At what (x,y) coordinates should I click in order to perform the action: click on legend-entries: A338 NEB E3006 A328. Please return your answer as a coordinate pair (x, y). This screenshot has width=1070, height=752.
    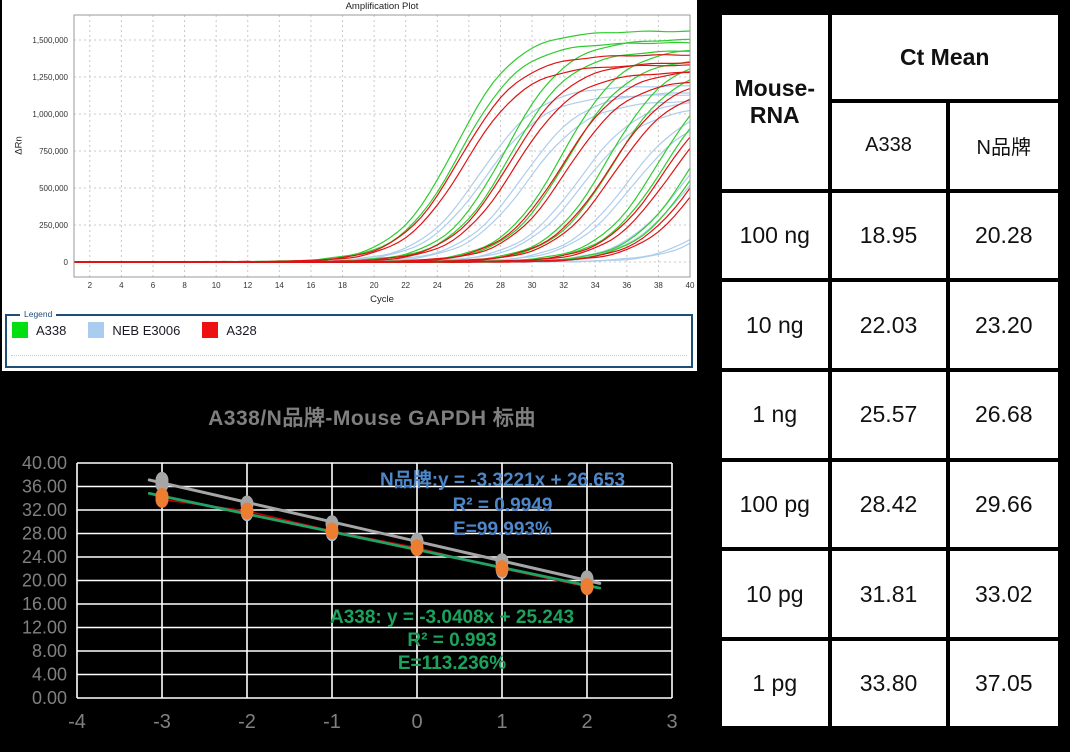
    Looking at the image, I should click on (134, 330).